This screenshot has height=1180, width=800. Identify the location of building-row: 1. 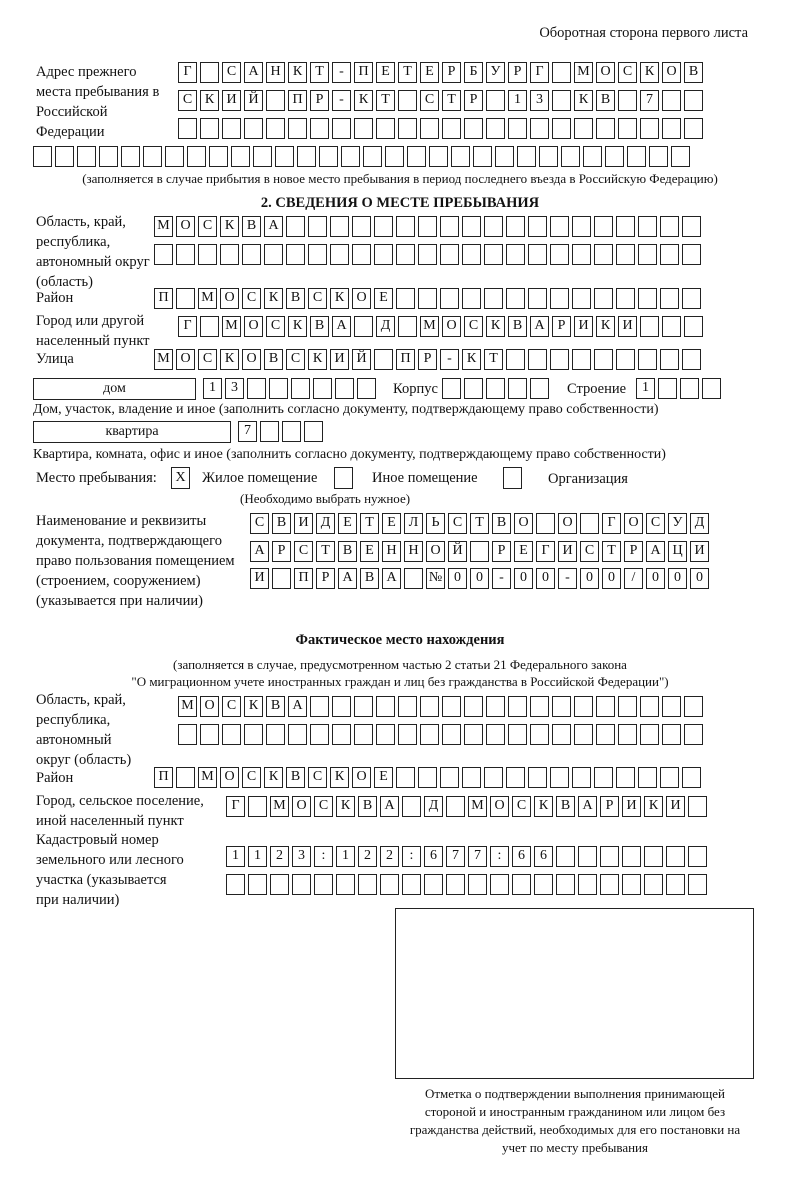
(680, 389).